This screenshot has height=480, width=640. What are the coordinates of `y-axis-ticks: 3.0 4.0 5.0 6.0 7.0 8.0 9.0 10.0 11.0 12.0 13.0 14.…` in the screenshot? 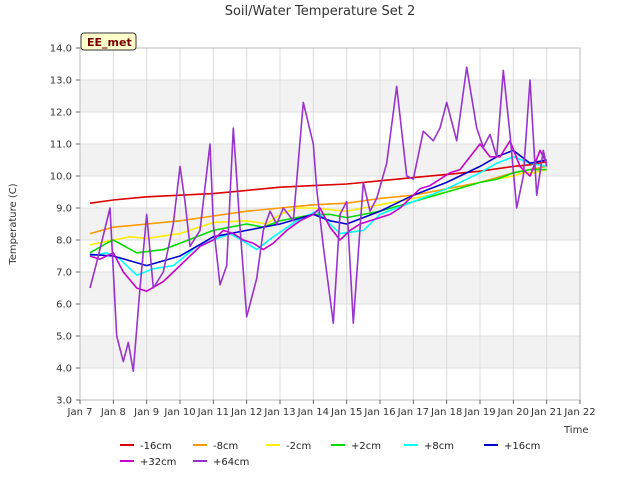 It's located at (65, 225).